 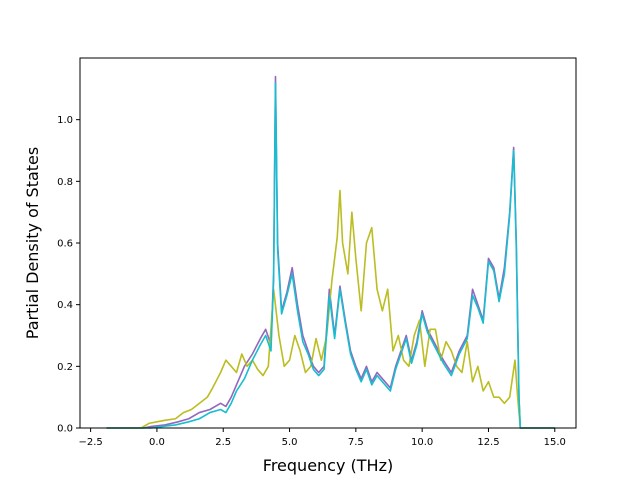 What do you see at coordinates (65, 182) in the screenshot?
I see `y-tick-label: 0.8` at bounding box center [65, 182].